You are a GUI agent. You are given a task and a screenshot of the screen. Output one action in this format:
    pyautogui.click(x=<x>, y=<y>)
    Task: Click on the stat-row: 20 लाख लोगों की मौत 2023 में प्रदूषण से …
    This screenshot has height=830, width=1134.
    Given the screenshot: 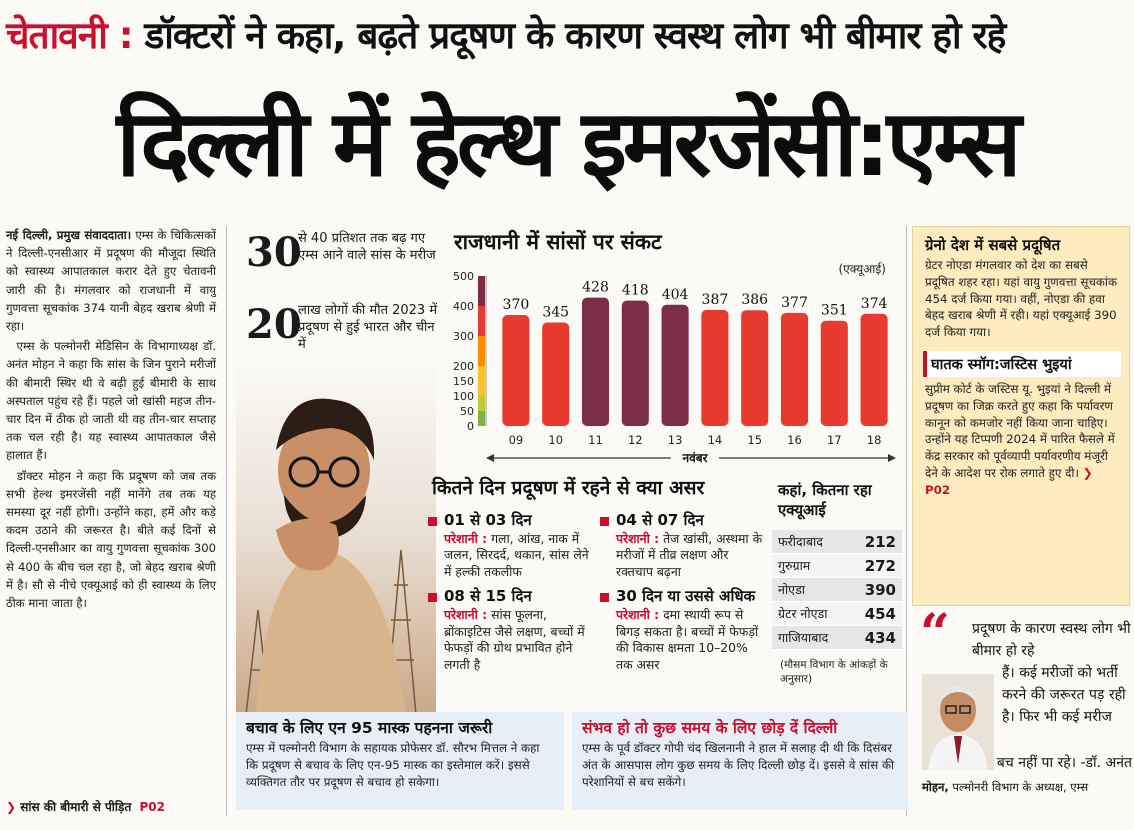 What is the action you would take?
    pyautogui.click(x=346, y=338)
    